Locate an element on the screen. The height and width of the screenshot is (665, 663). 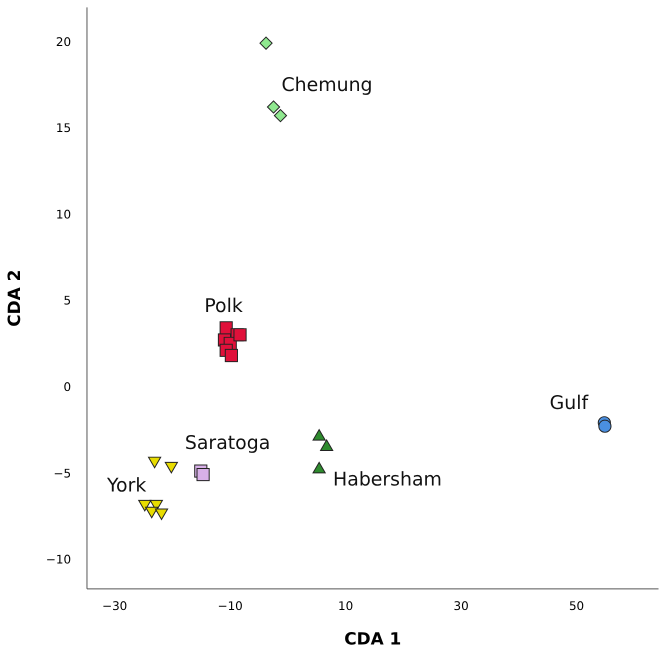
y-tick-label: 20 is located at coordinates (64, 41).